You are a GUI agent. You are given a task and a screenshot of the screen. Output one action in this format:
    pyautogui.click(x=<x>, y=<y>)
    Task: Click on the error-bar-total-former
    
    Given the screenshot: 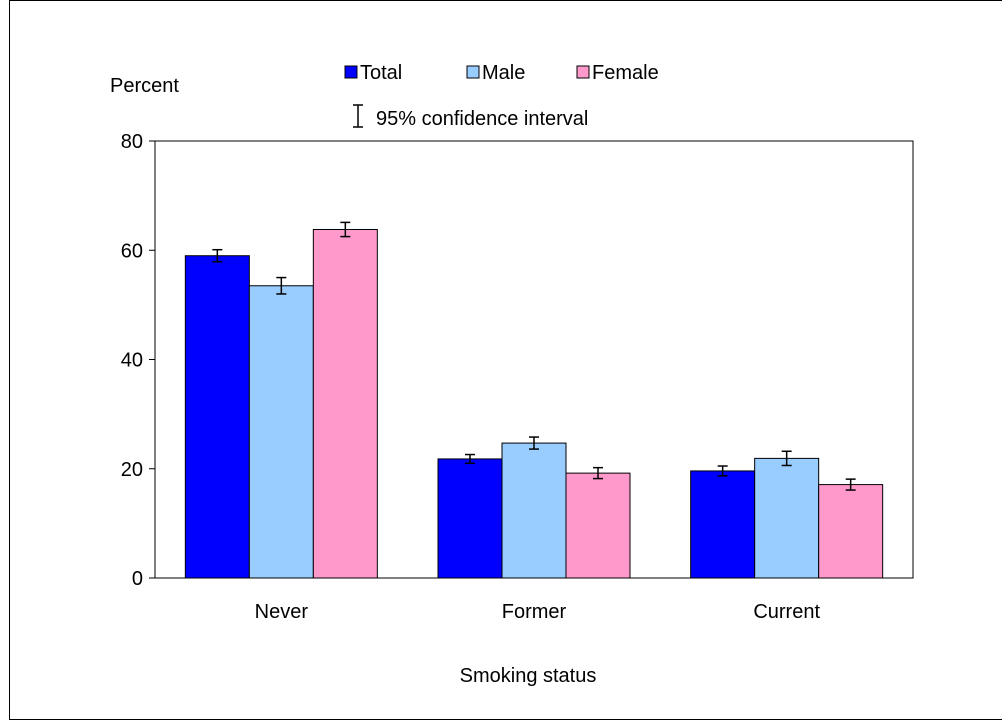 What is the action you would take?
    pyautogui.click(x=470, y=459)
    